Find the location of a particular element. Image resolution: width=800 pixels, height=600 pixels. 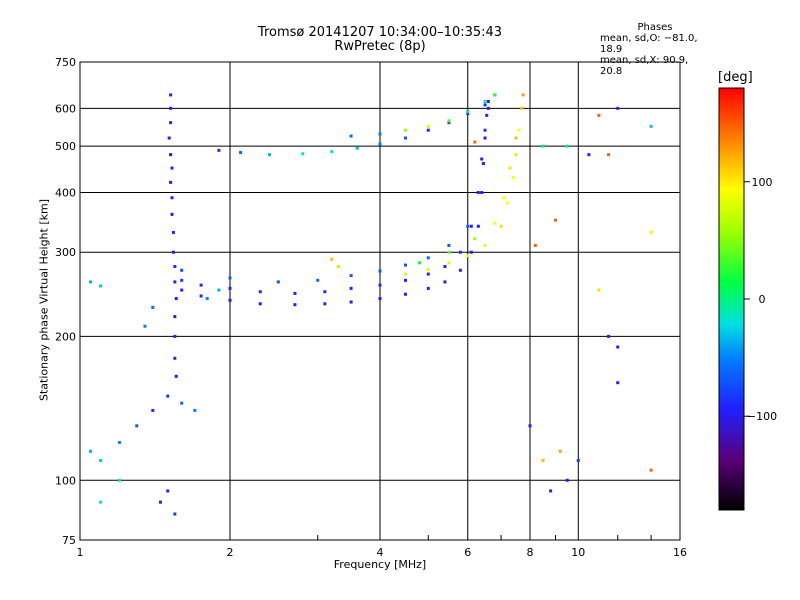

x-tick-label: 2 is located at coordinates (230, 552).